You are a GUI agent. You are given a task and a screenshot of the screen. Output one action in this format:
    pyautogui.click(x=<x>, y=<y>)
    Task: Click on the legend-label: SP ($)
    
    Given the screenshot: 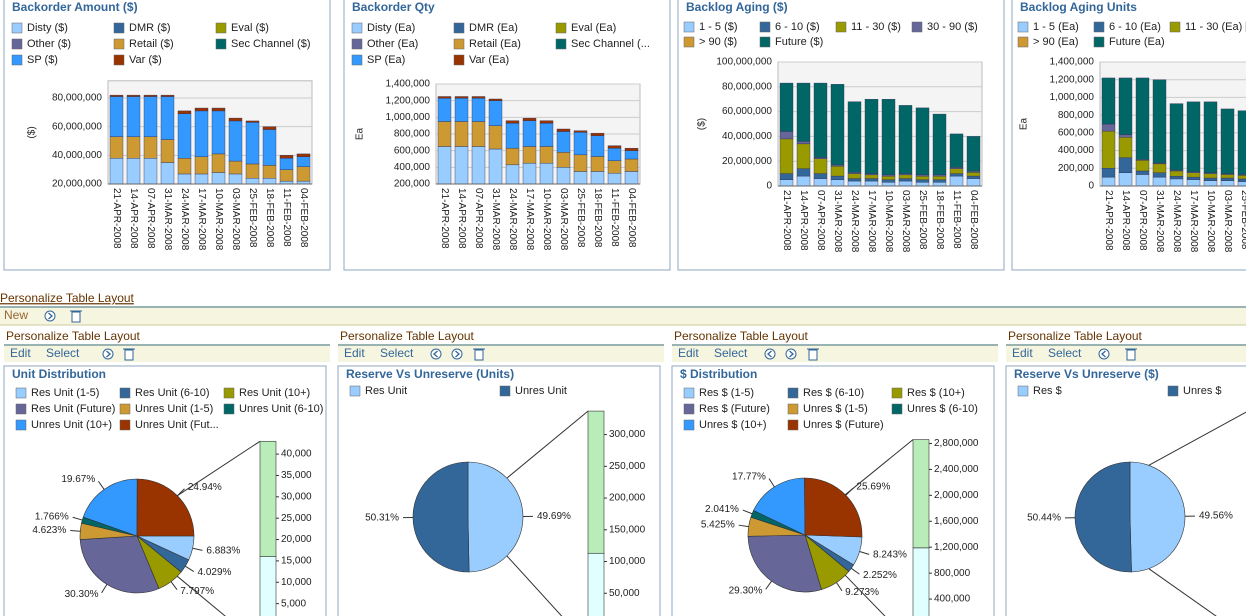 What is the action you would take?
    pyautogui.click(x=42, y=60)
    